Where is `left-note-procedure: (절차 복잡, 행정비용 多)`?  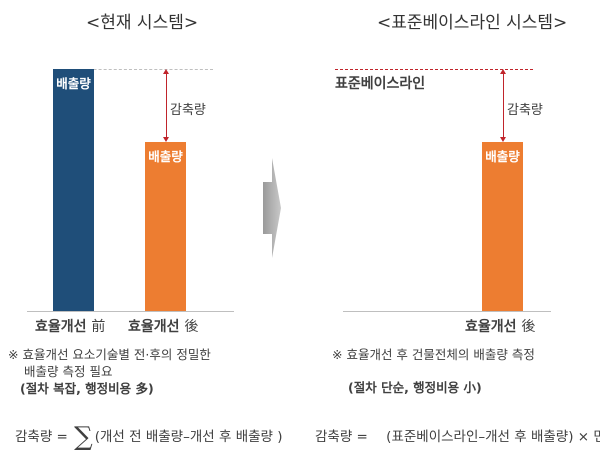
left-note-procedure: (절차 복잡, 행정비용 多) is located at coordinates (87, 388).